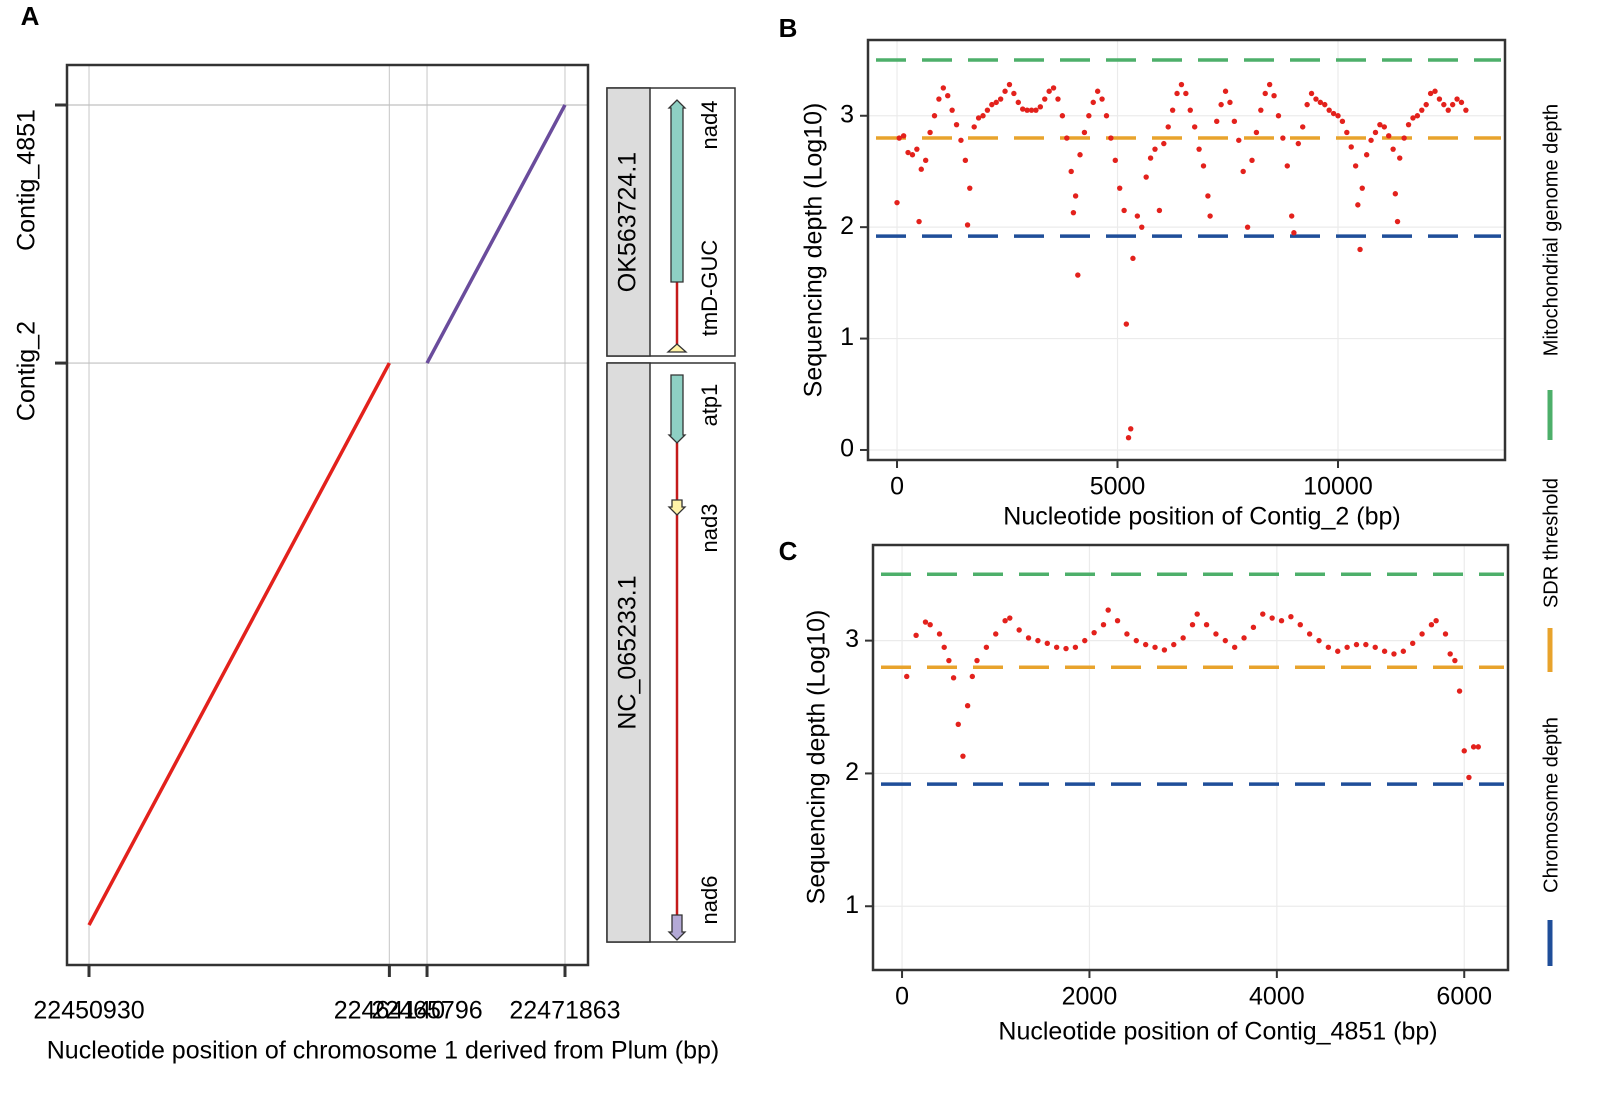  I want to click on panel-label: B, so click(788, 28).